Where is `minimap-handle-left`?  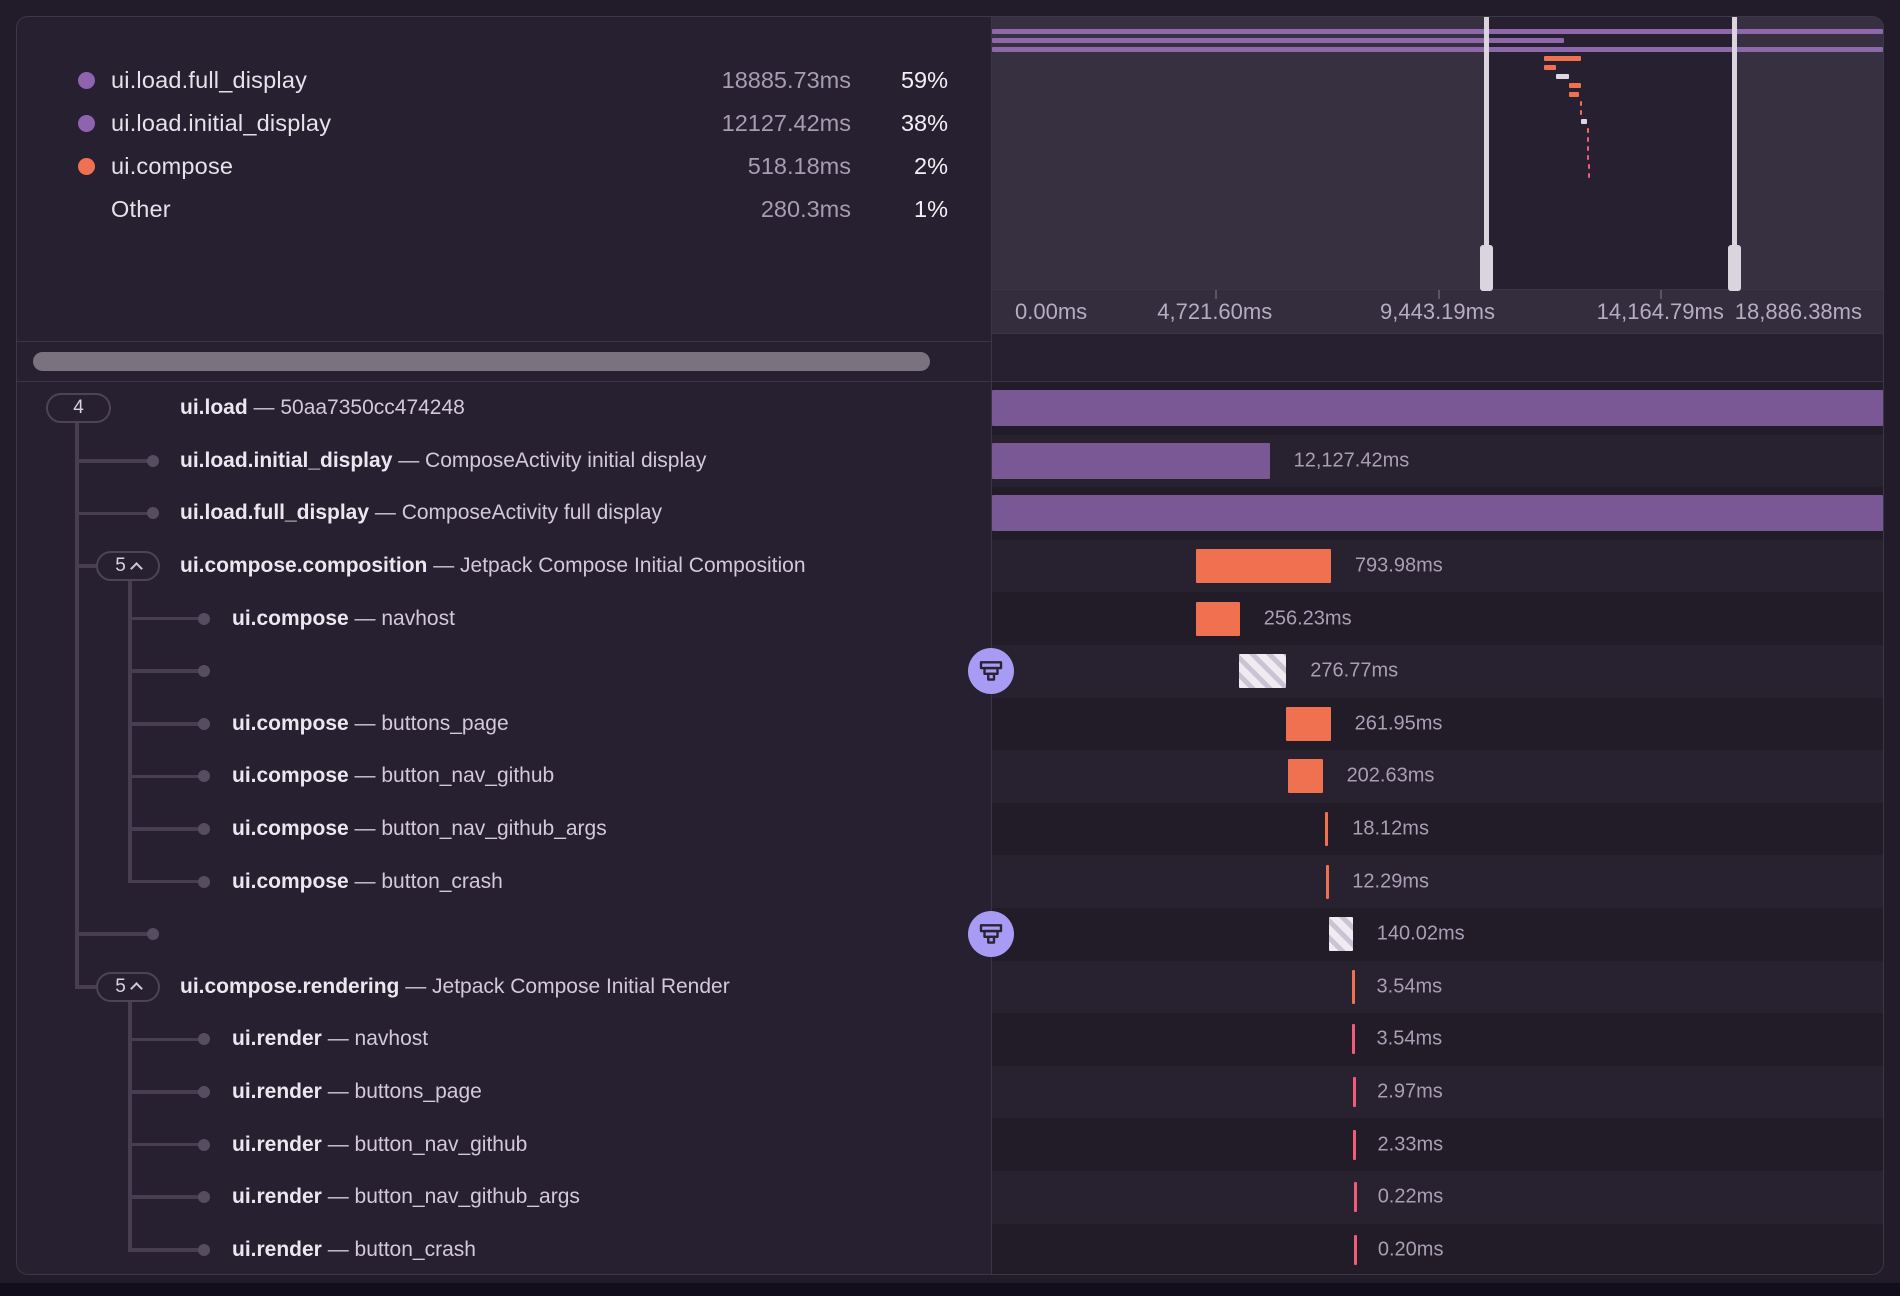 minimap-handle-left is located at coordinates (1487, 154).